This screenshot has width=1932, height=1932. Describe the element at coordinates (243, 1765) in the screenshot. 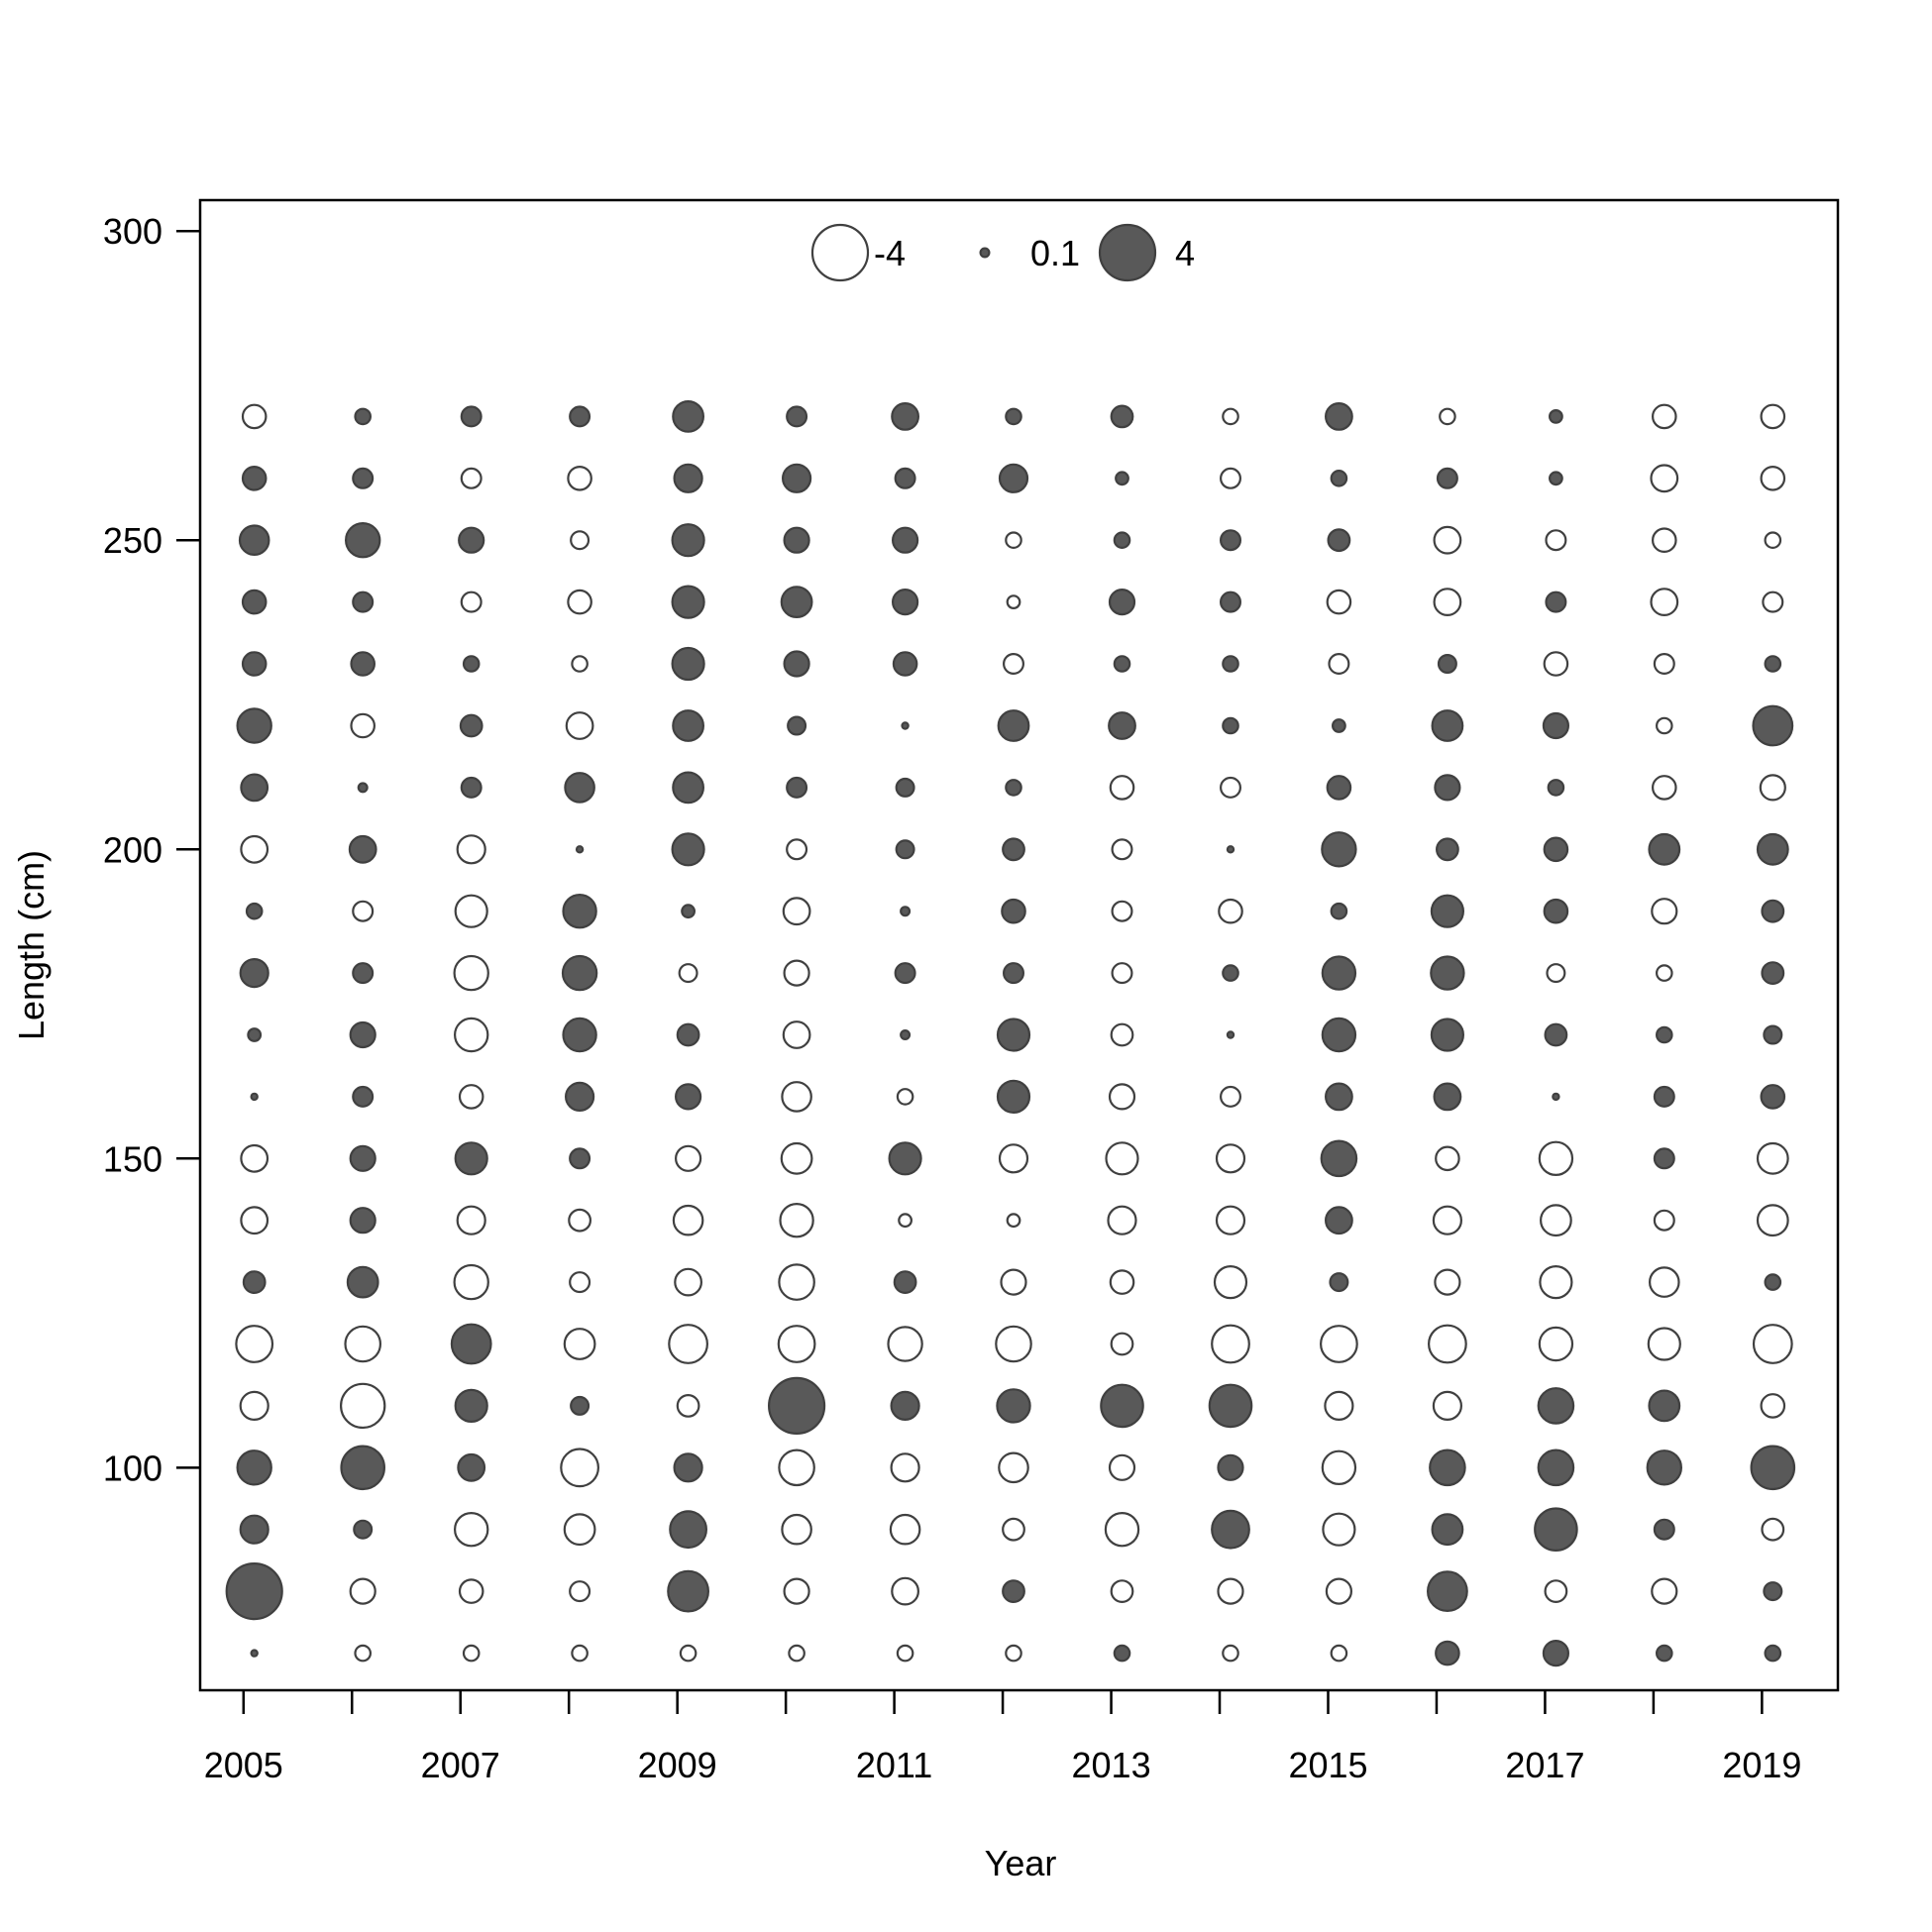

I see `x-tick-label: 2005` at that location.